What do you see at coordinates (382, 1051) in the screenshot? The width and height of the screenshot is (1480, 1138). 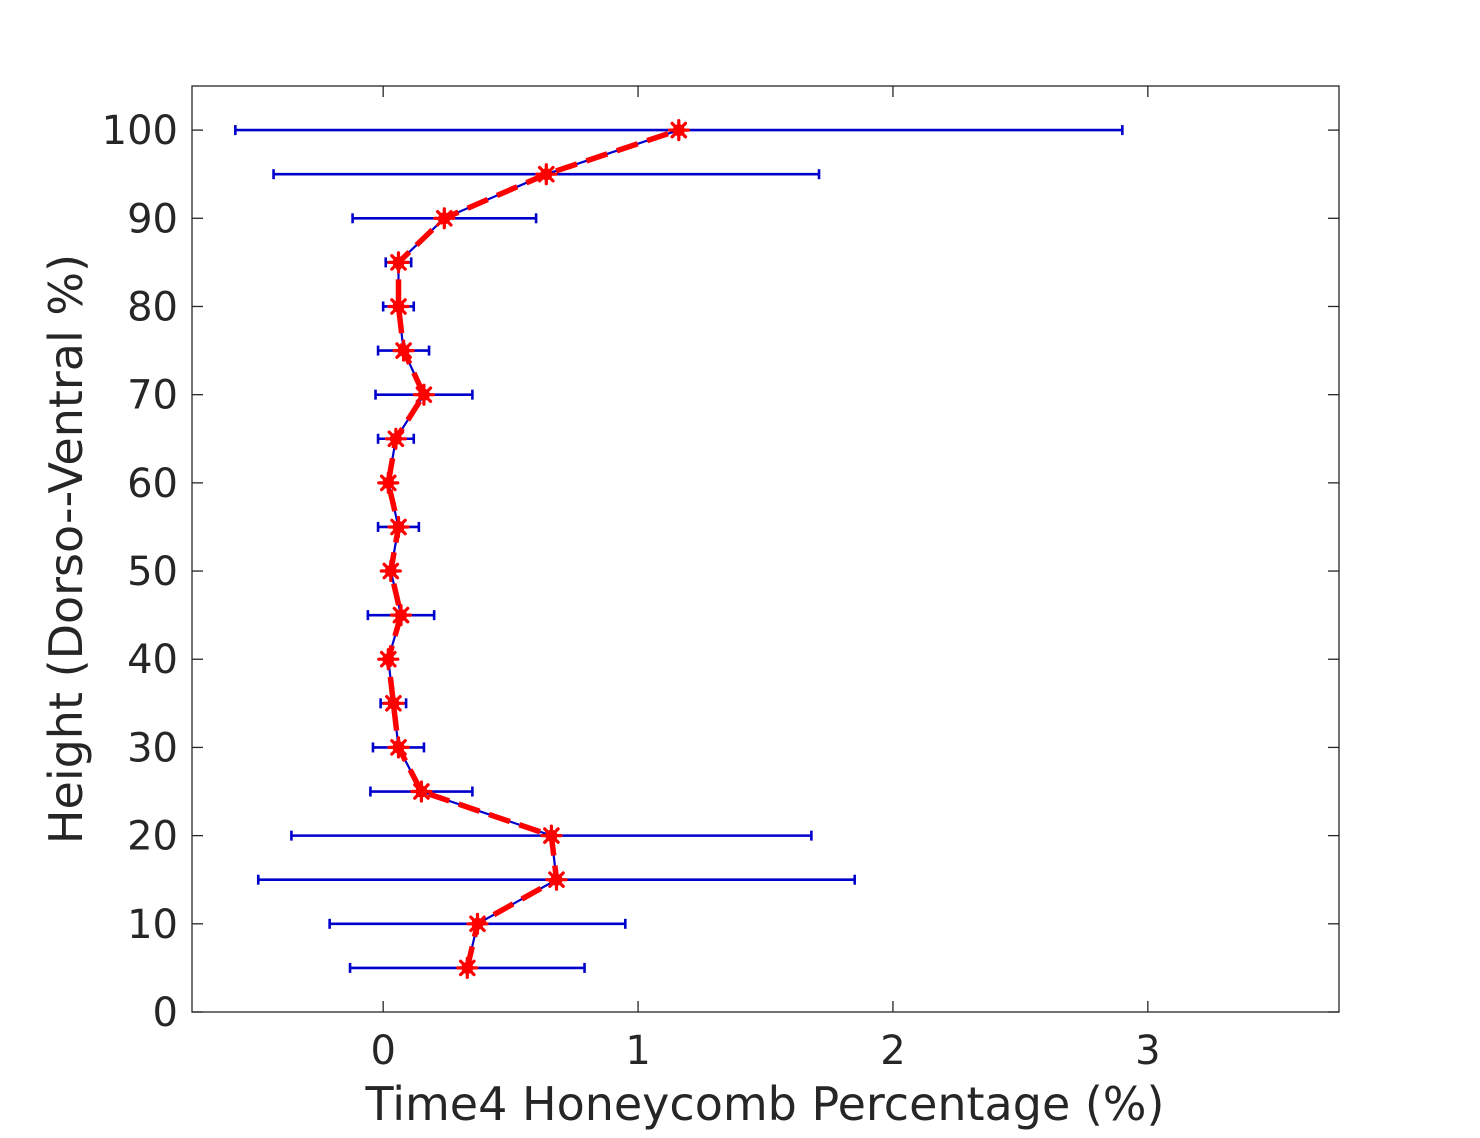 I see `x-tick-label: 0` at bounding box center [382, 1051].